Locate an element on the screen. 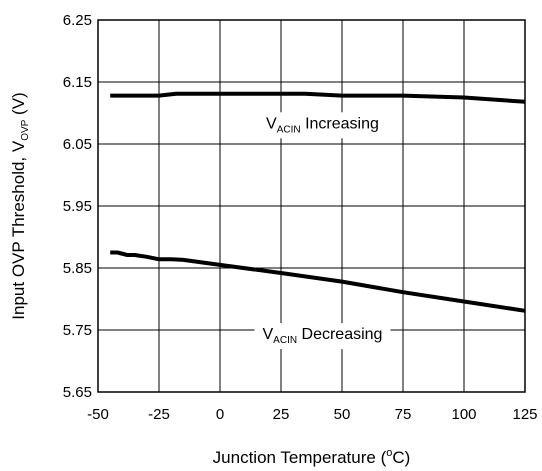  y-axis-title: Input OVP Threshold, VOVP (V) is located at coordinates (20, 205).